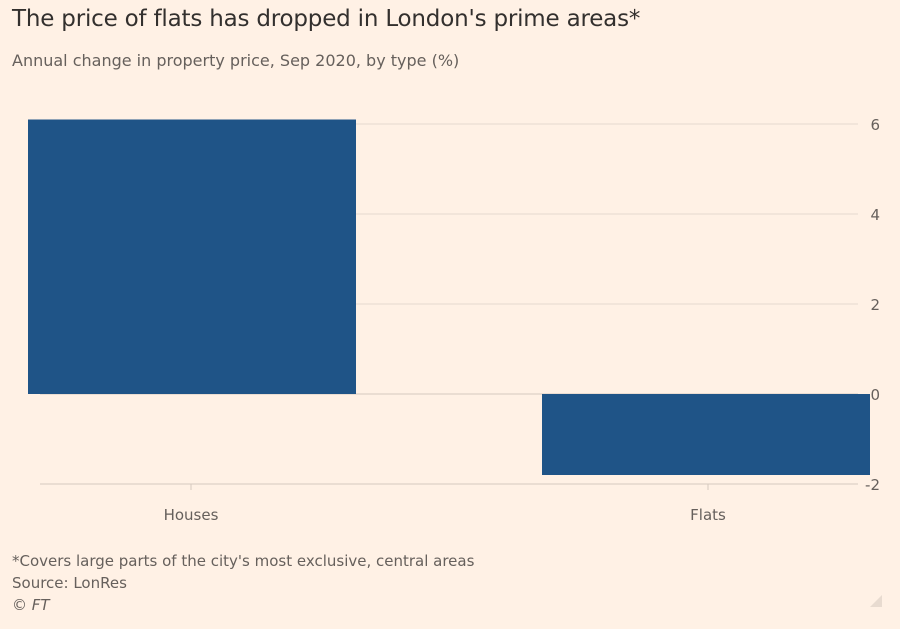  I want to click on y-tick-label: 4, so click(875, 215).